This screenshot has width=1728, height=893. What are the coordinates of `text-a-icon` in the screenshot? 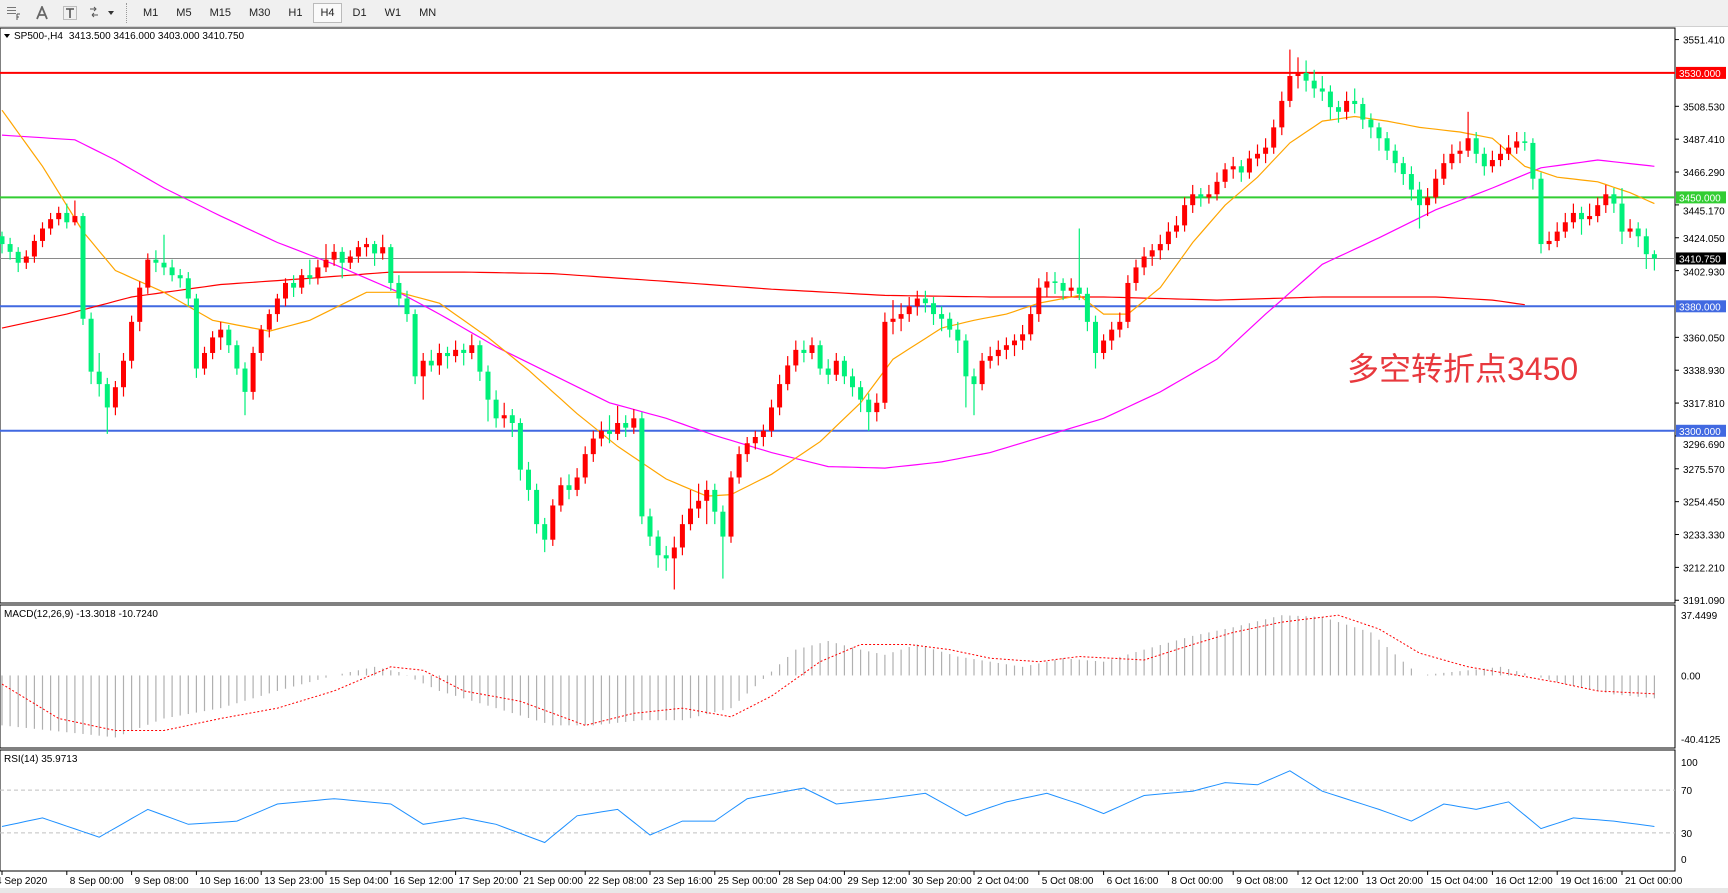 It's located at (42, 13).